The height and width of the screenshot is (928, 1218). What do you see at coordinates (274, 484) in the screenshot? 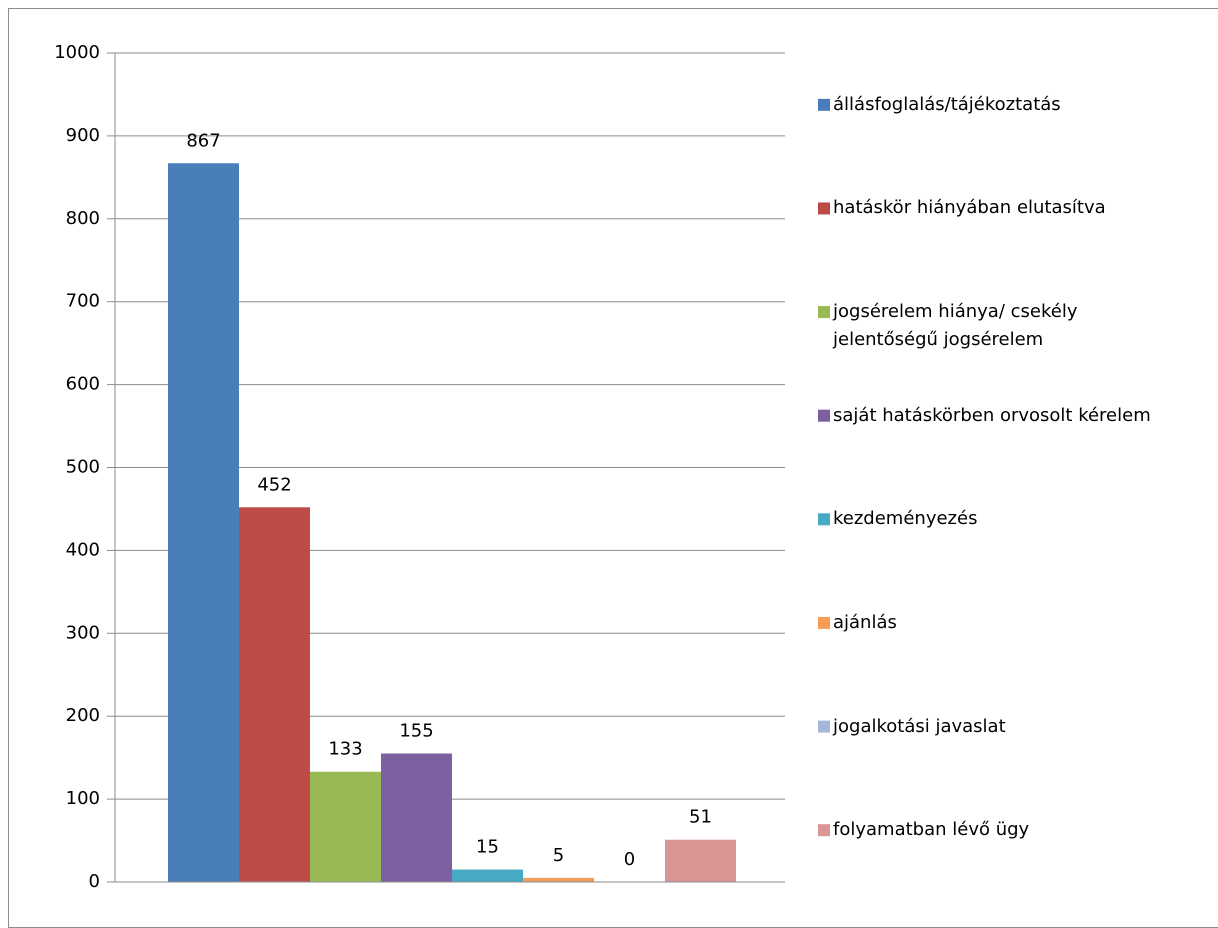
I see `data-label: 452` at bounding box center [274, 484].